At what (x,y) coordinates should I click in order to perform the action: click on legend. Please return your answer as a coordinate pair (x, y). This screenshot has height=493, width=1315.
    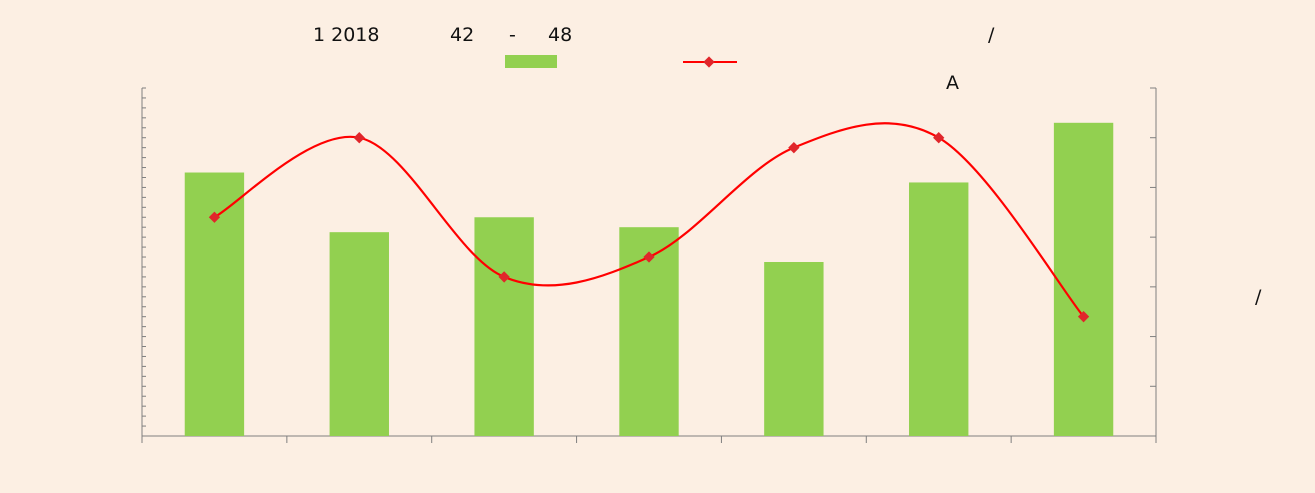
    Looking at the image, I should click on (621, 61).